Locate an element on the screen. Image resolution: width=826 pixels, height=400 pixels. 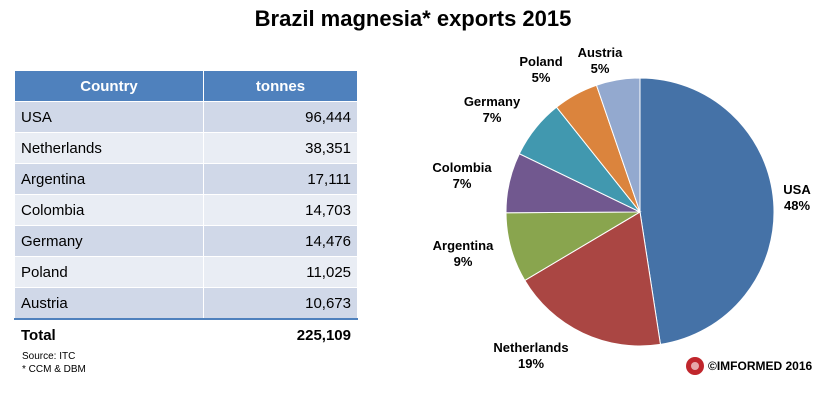
table-header-row: Country tonnes is located at coordinates (186, 86).